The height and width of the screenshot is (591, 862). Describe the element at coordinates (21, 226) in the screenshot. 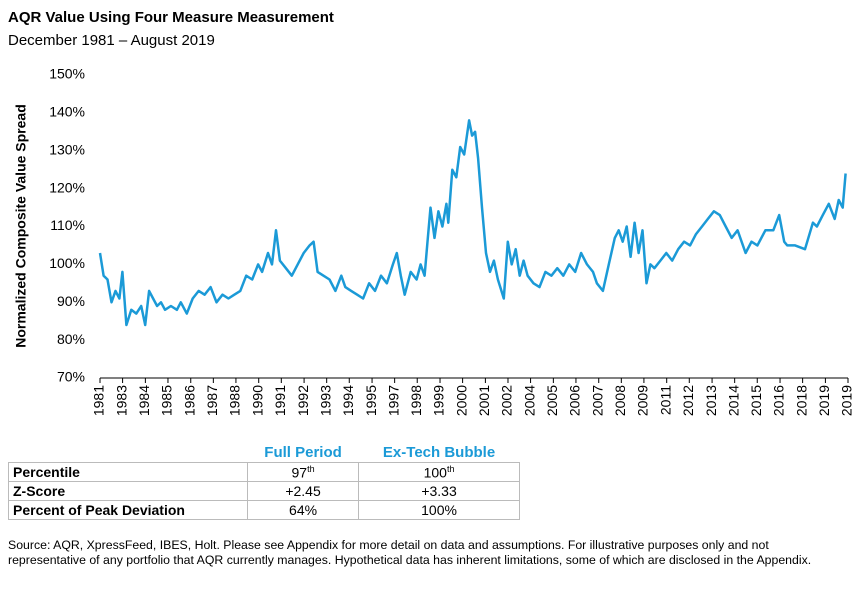

I see `y-axis-label: Normalized Composite Value Spread` at that location.